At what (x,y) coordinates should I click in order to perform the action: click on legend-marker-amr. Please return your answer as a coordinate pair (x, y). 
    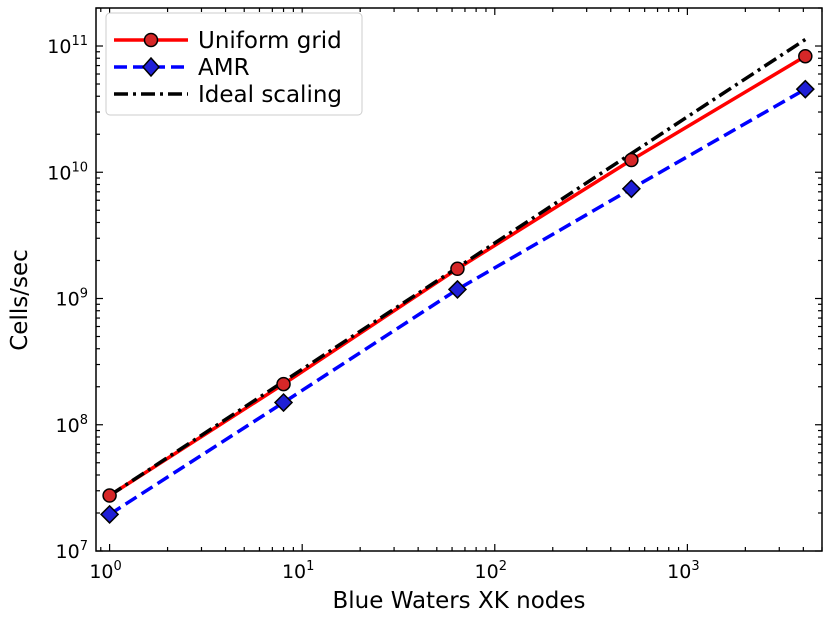
    Looking at the image, I should click on (151, 67).